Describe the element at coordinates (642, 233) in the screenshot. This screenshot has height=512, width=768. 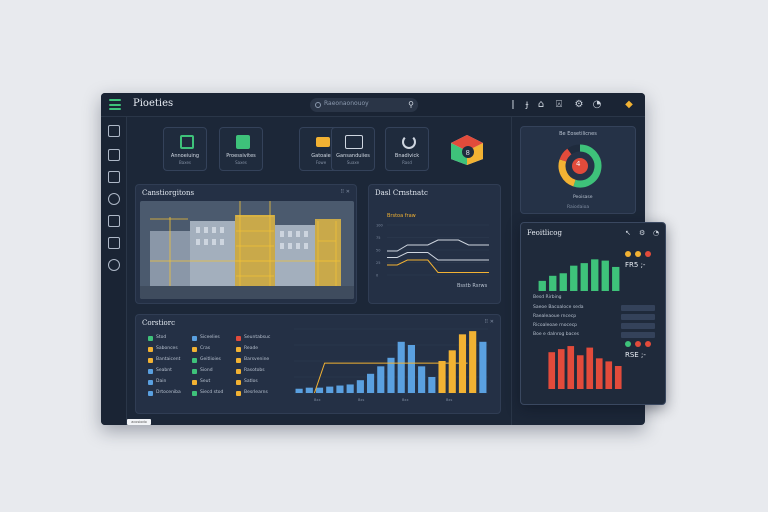
I see `popup-settings-icon: ⚙` at that location.